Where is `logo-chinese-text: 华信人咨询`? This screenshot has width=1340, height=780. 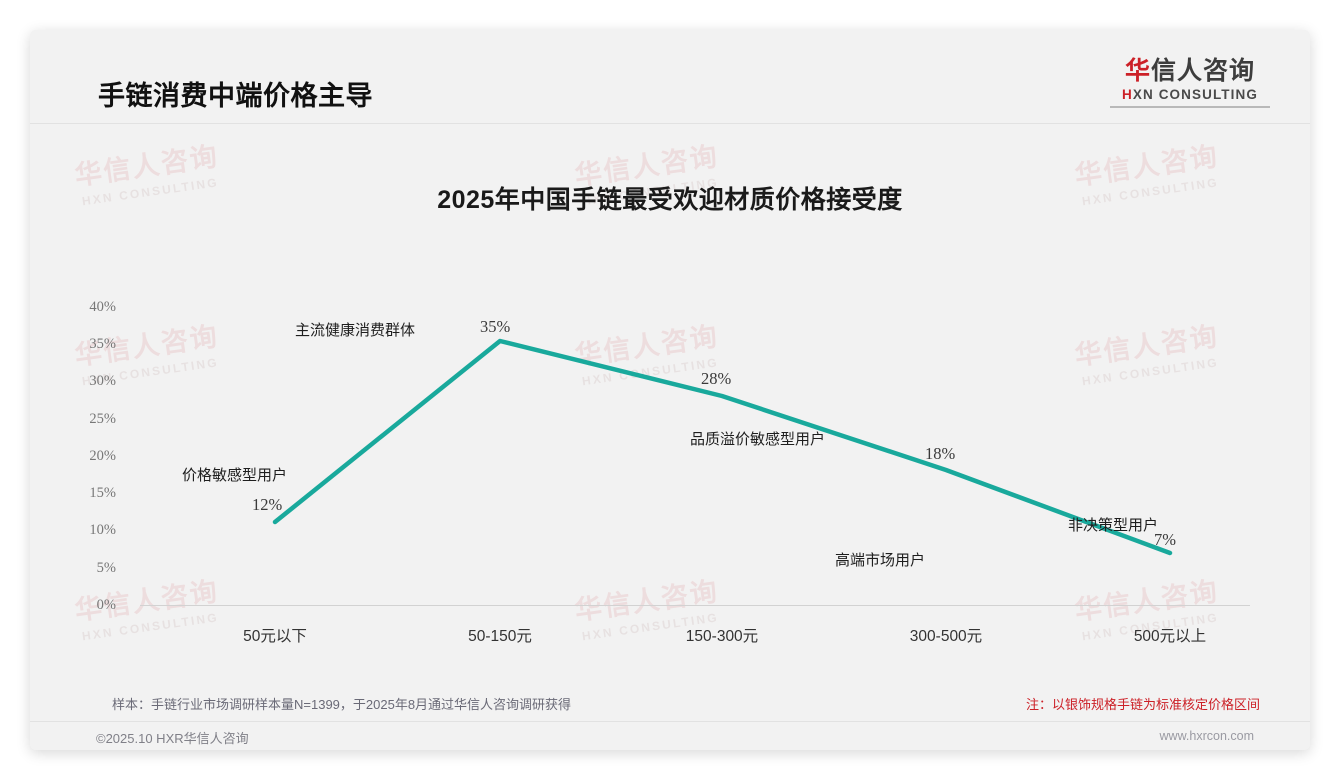 logo-chinese-text: 华信人咨询 is located at coordinates (1190, 71).